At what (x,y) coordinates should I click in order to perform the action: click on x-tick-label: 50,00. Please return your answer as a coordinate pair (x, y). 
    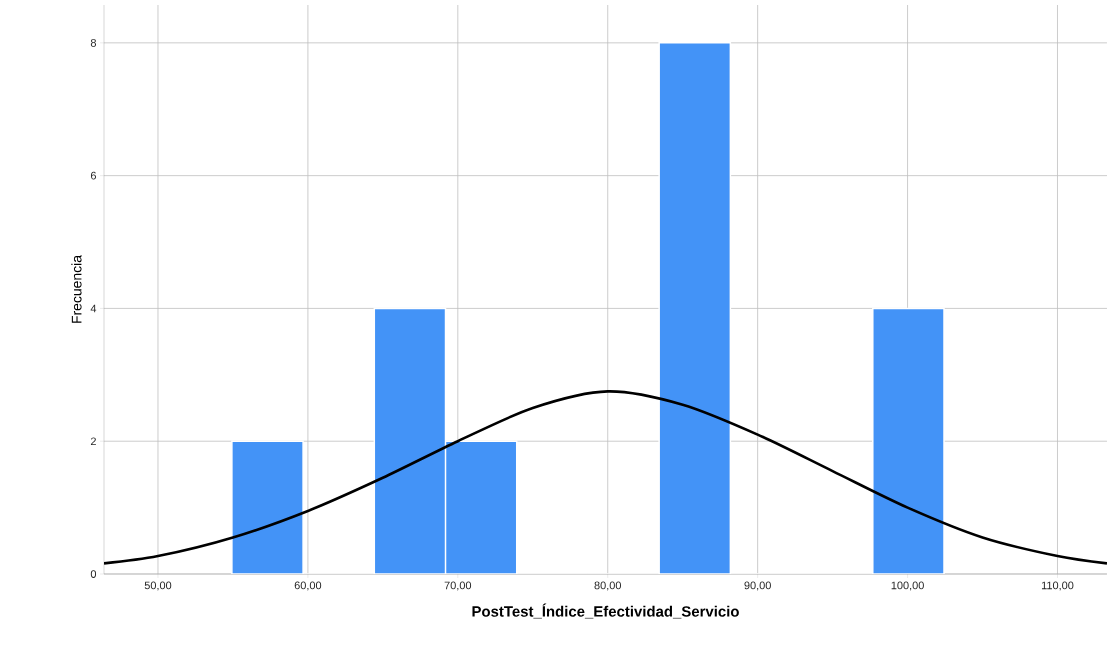
    Looking at the image, I should click on (158, 586).